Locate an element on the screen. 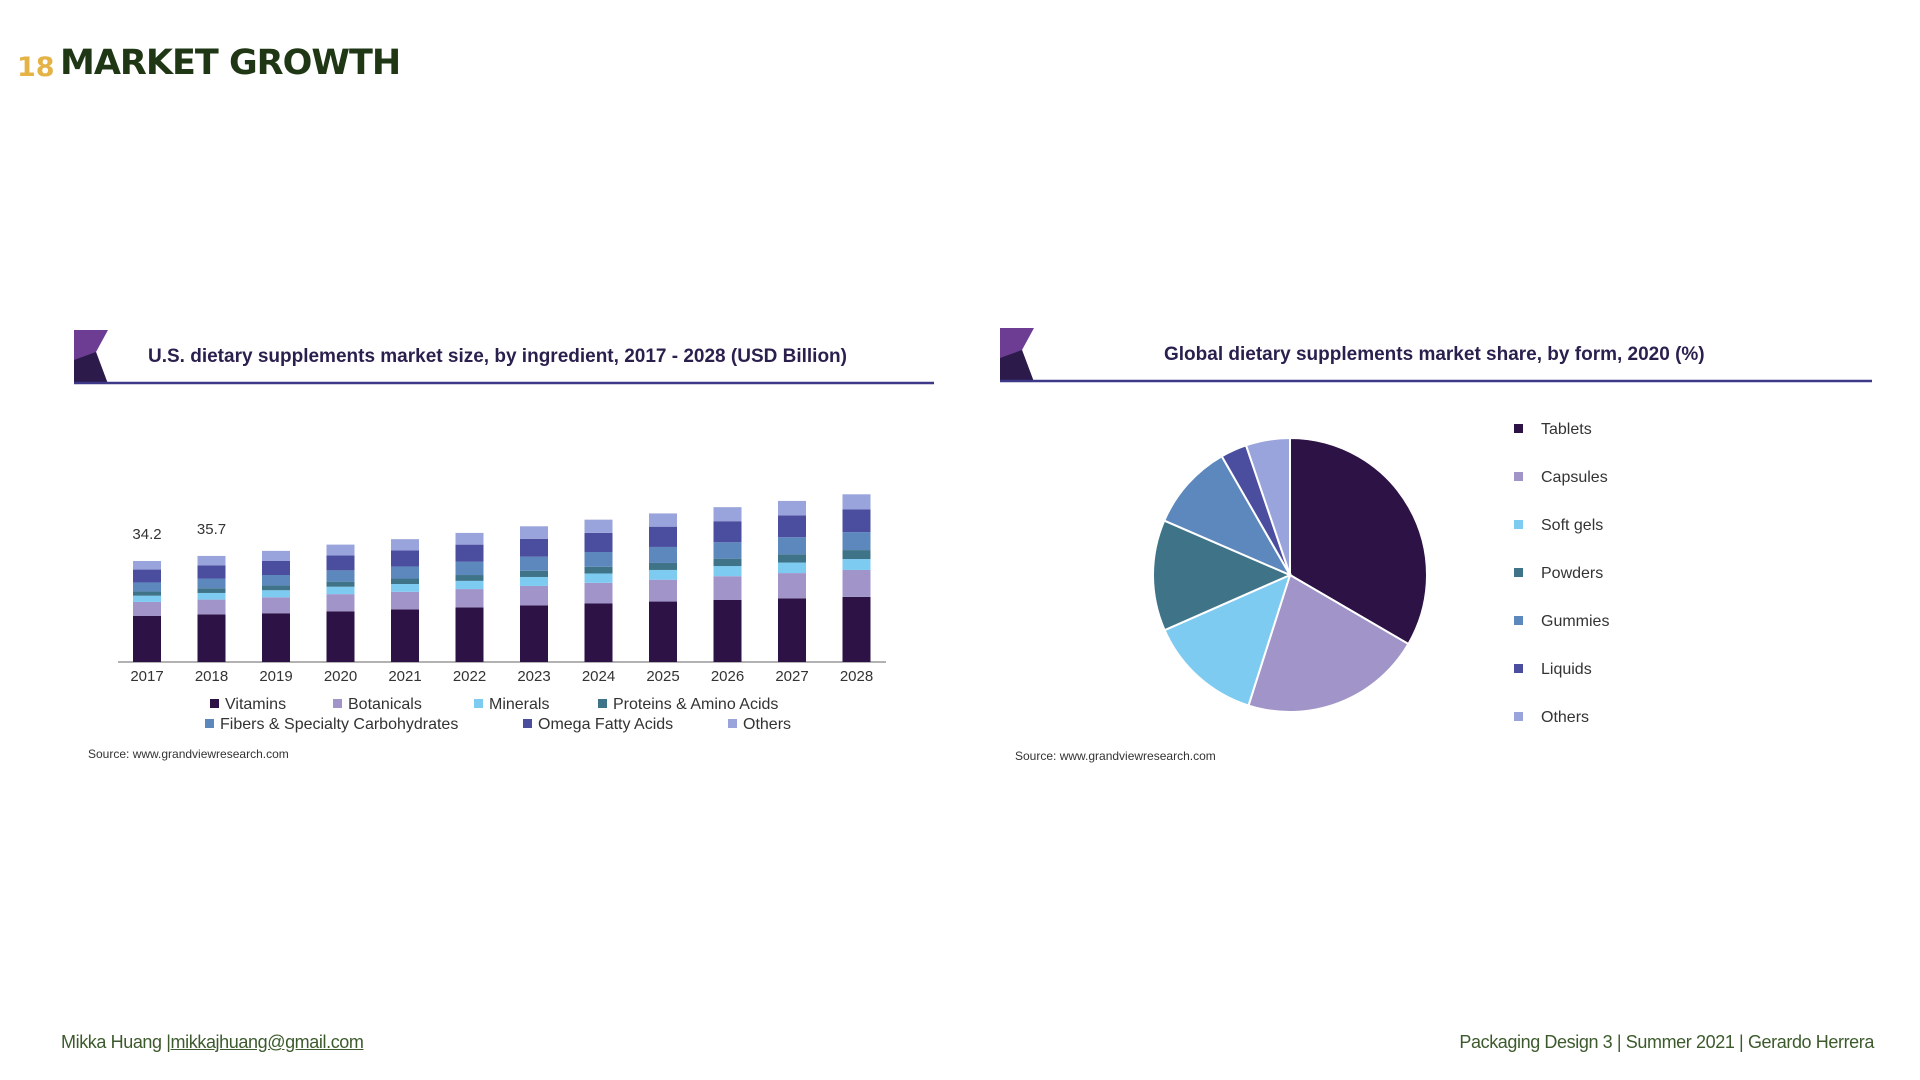 This screenshot has height=1080, width=1920. x-tick-label: 2018 is located at coordinates (211, 676).